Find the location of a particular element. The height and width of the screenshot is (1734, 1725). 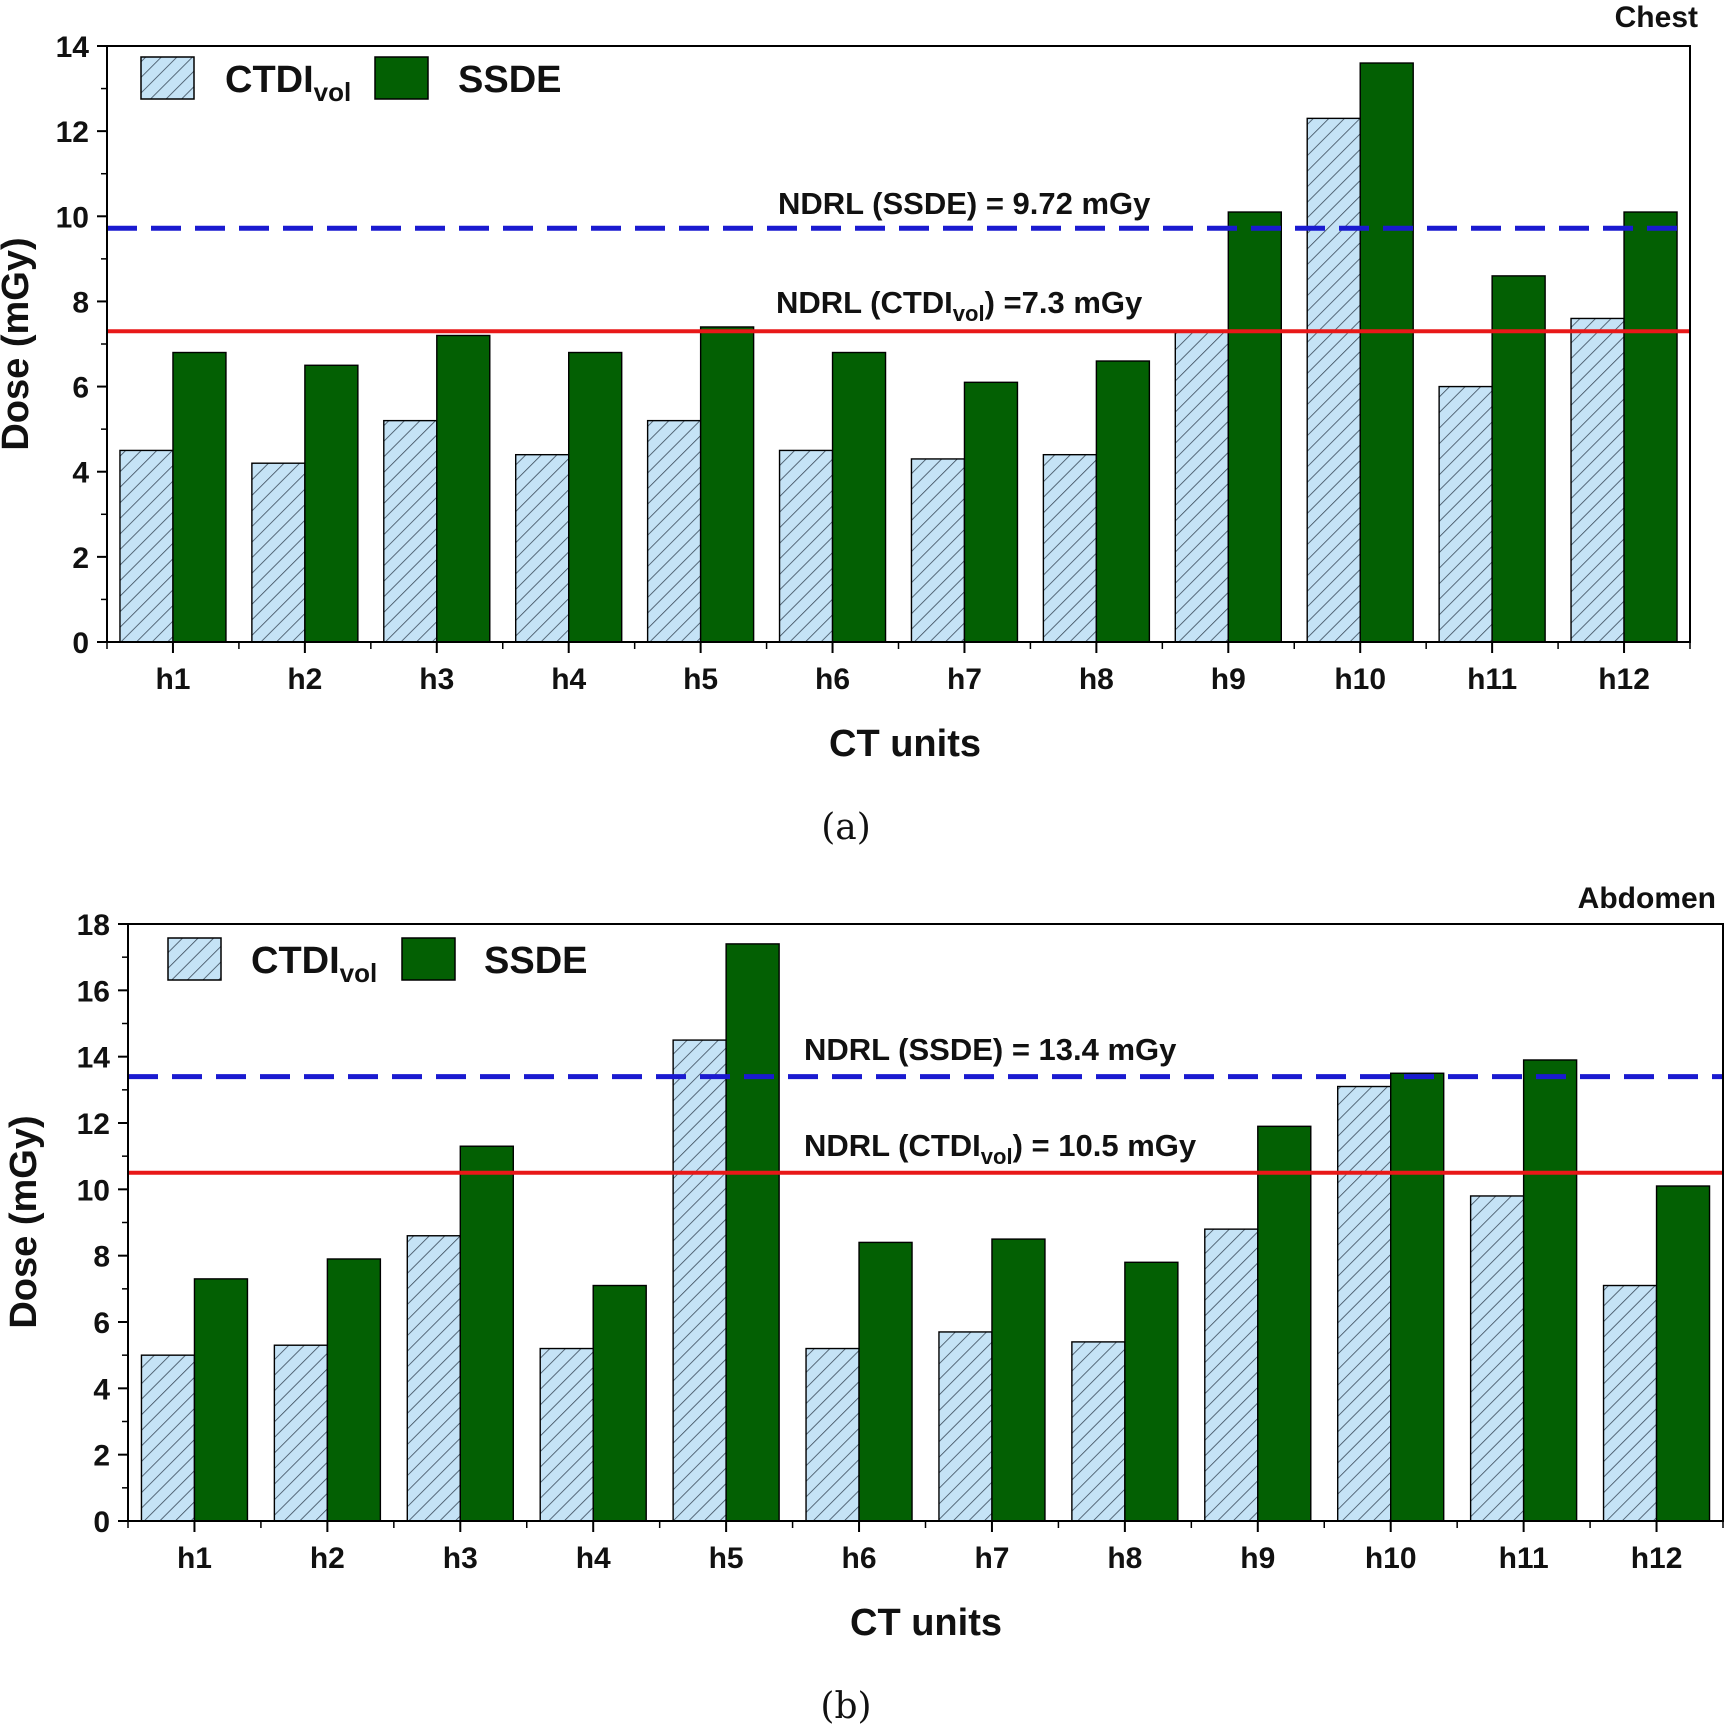

ref-line-label-ssde-abdomen: NDRL (SSDE) = 13.4 mGy is located at coordinates (990, 1049).